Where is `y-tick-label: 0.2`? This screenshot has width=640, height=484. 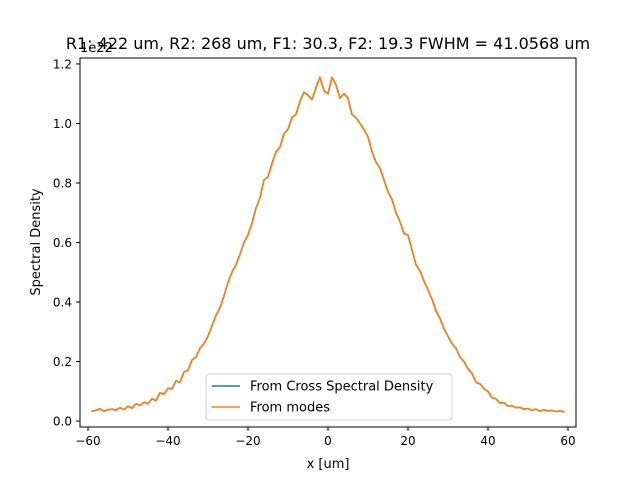
y-tick-label: 0.2 is located at coordinates (62, 362).